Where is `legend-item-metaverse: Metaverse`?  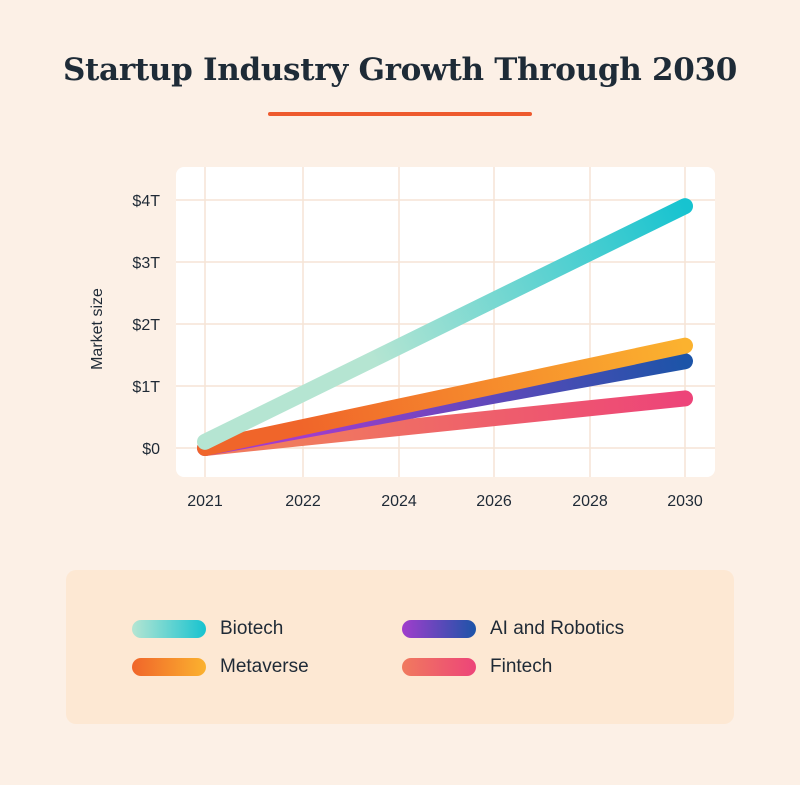 legend-item-metaverse: Metaverse is located at coordinates (220, 667).